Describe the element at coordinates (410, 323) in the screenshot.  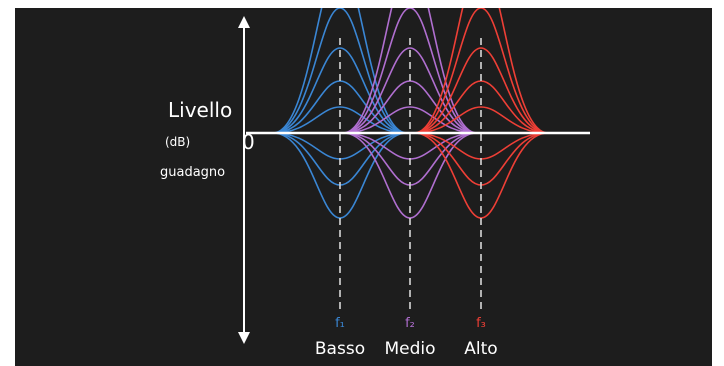
I see `band-frequency-label-mid: f₂` at that location.